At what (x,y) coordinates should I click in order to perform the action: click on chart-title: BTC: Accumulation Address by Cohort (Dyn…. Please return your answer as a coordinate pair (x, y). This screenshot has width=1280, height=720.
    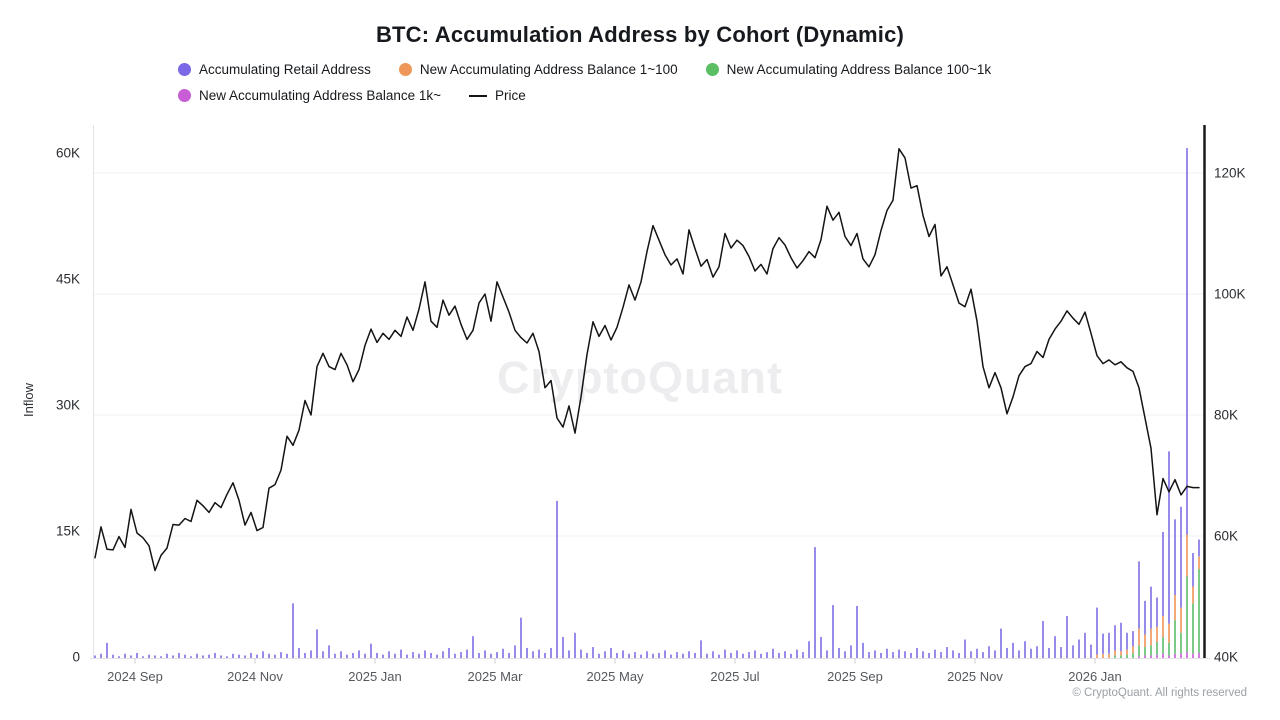
    Looking at the image, I should click on (640, 34).